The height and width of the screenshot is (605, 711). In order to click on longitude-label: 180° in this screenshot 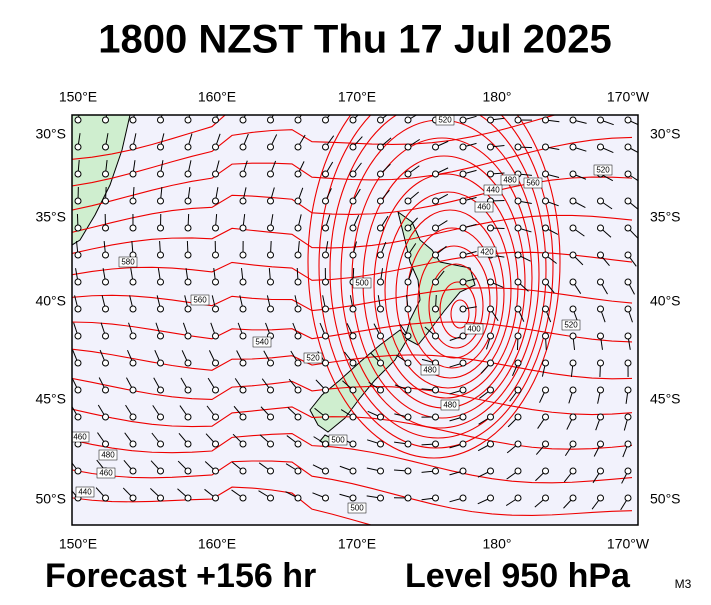, I will do `click(497, 544)`.